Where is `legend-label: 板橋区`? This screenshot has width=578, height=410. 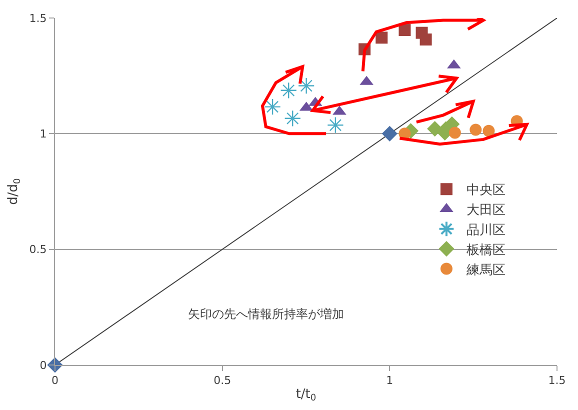 legend-label: 板橋区 is located at coordinates (485, 250).